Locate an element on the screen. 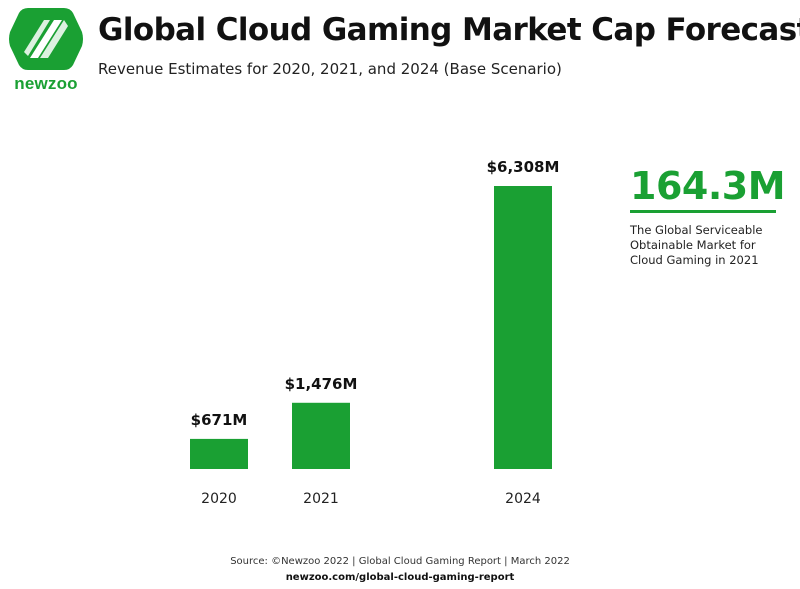  newzoo-logo: newzoo is located at coordinates (46, 49).